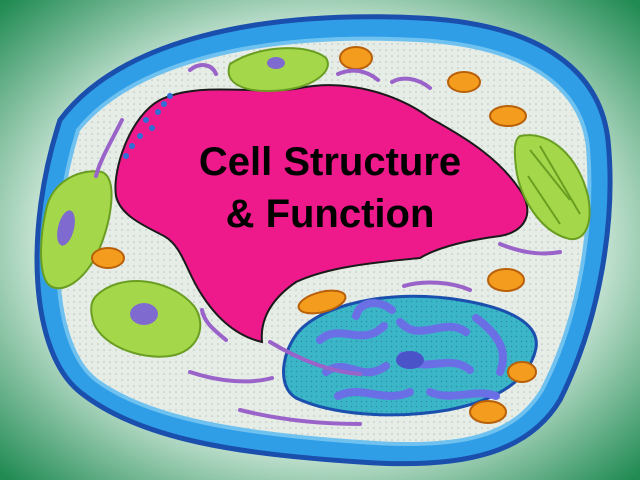  Describe the element at coordinates (410, 360) in the screenshot. I see `nucleolus` at that location.